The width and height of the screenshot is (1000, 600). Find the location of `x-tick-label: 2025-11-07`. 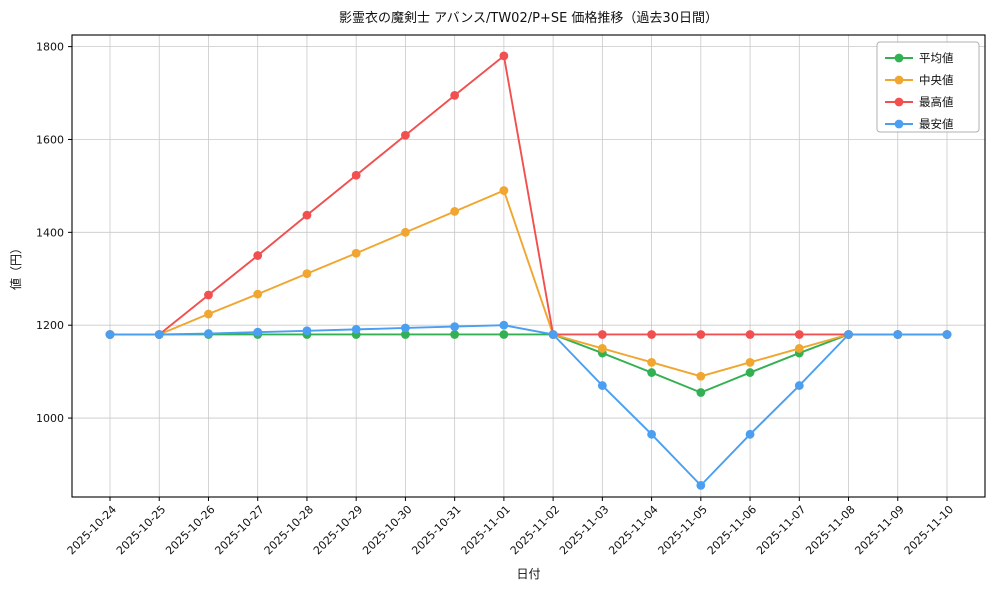

x-tick-label: 2025-11-07 is located at coordinates (781, 530).